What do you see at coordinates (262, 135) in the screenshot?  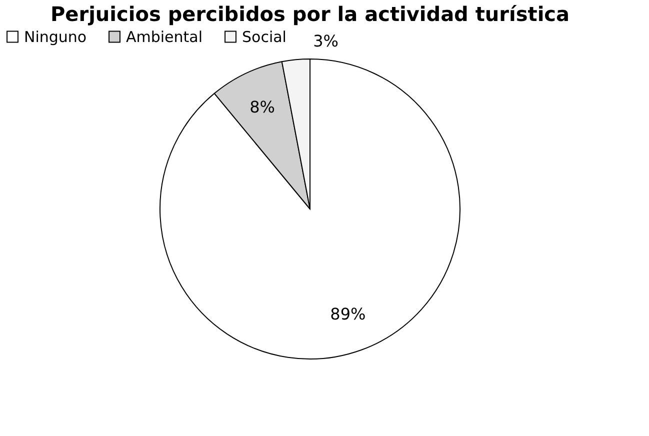 I see `pie-slice` at bounding box center [262, 135].